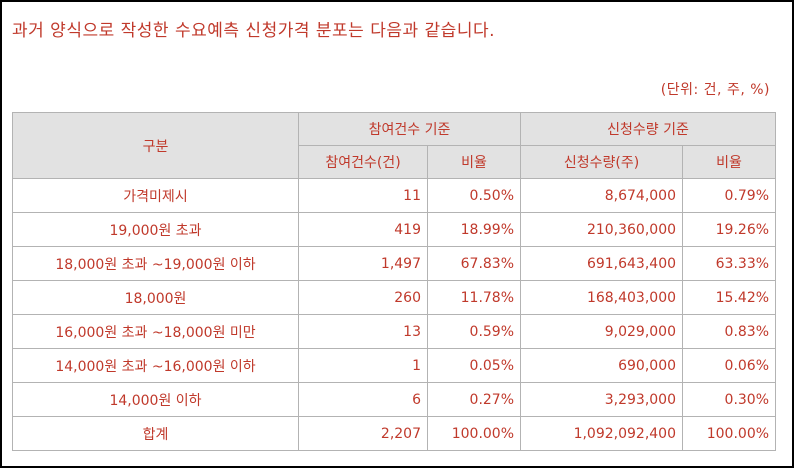 The height and width of the screenshot is (468, 794). Describe the element at coordinates (155, 399) in the screenshot. I see `row-label: 14,000원 이하` at that location.